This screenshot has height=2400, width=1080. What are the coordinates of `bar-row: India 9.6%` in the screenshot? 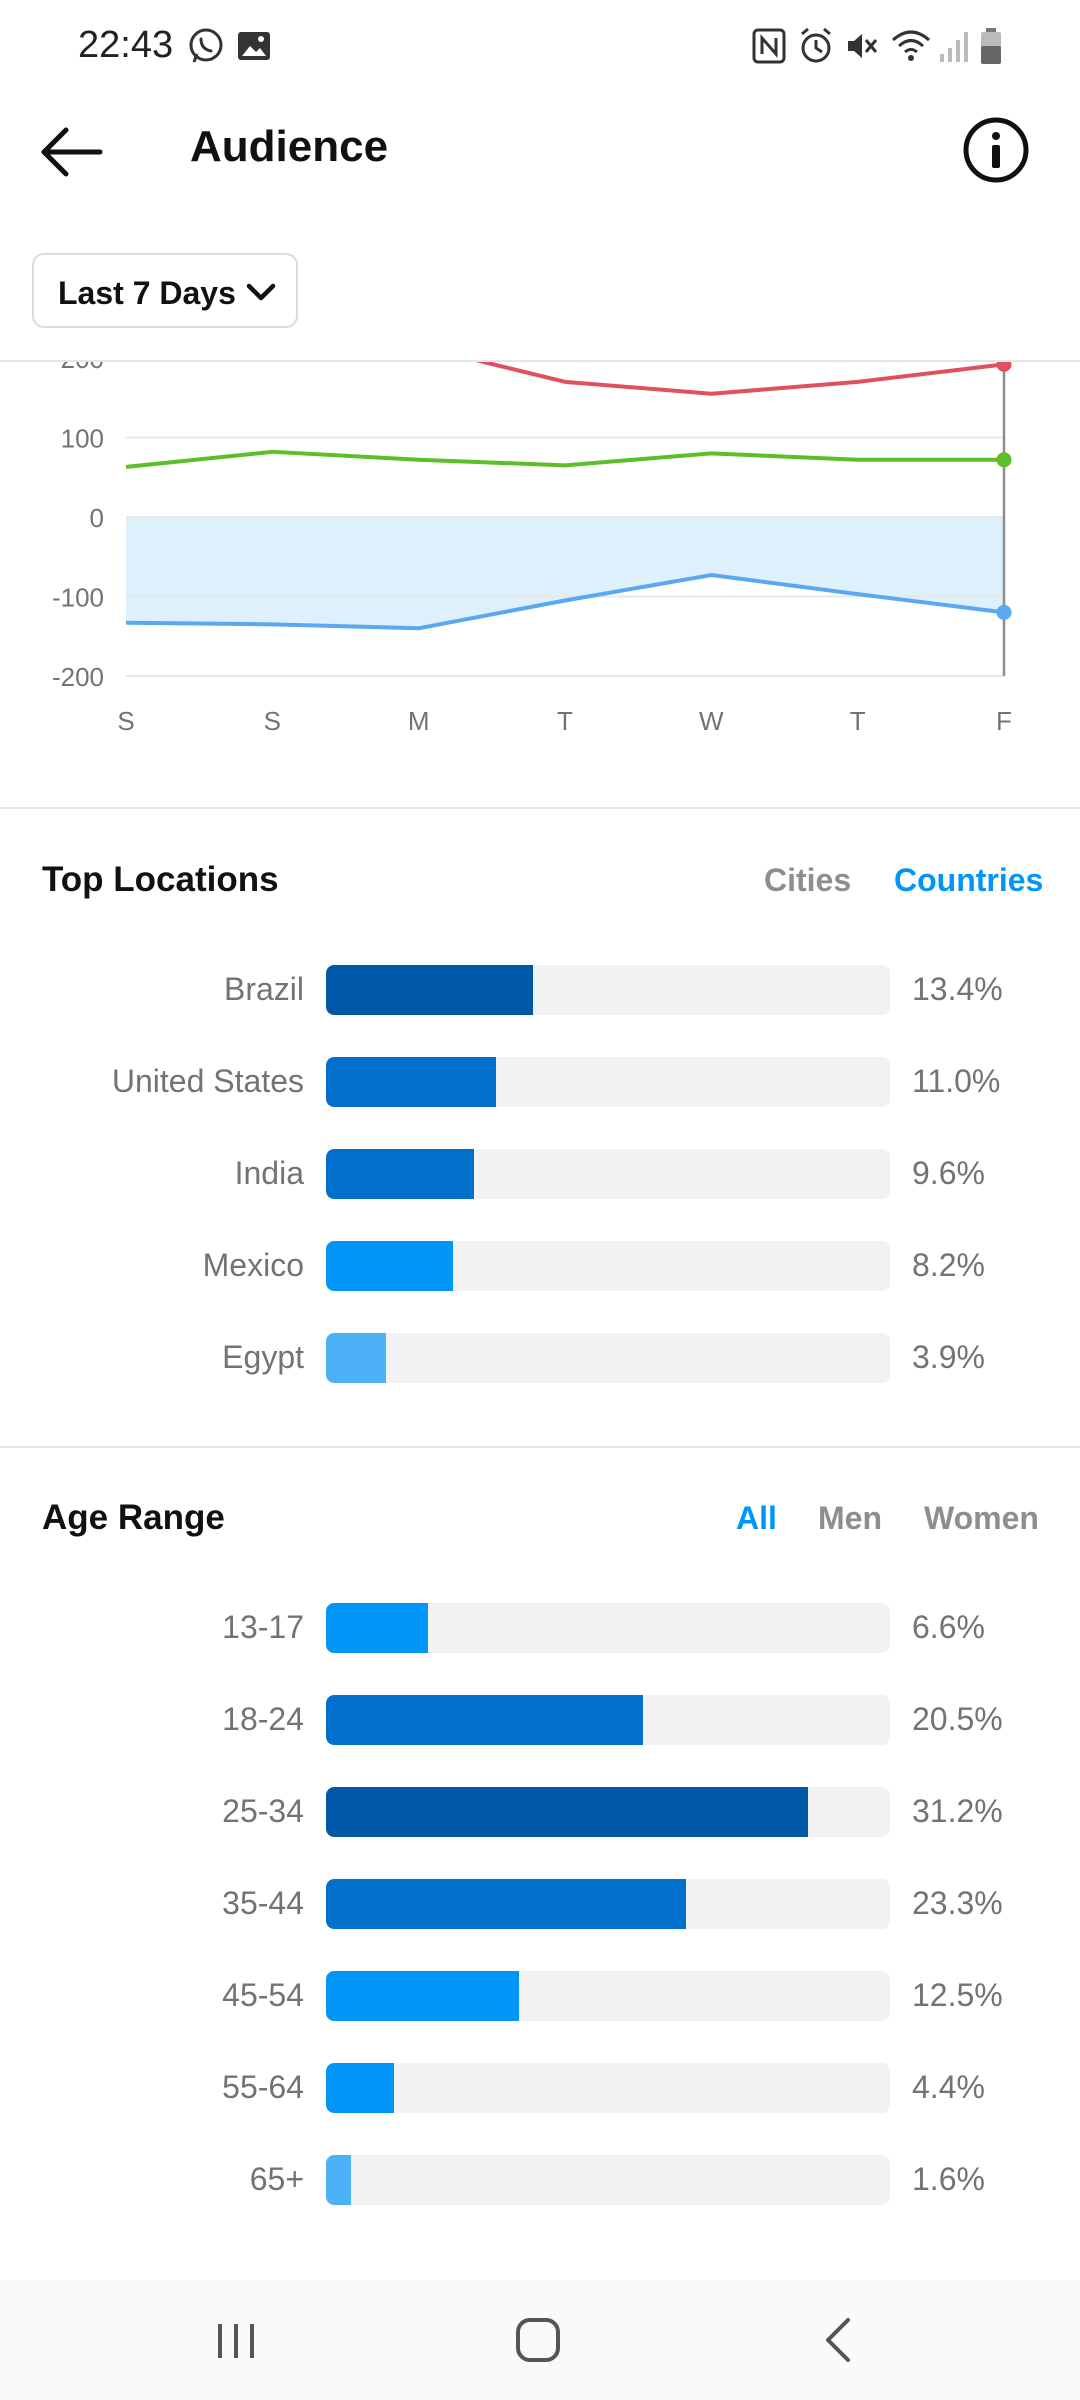 It's located at (540, 1175).